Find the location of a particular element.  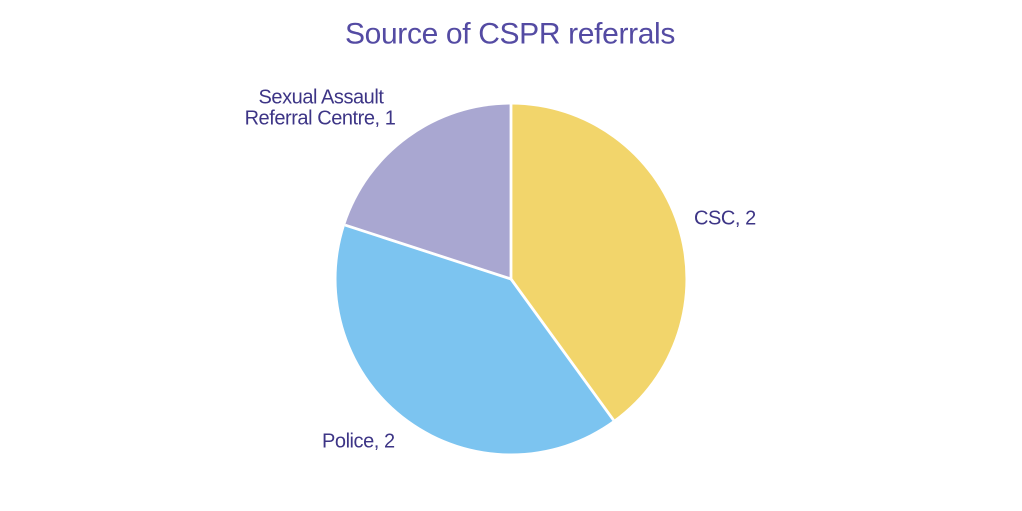

svg-text: Source of CSPR referrals is located at coordinates (510, 34).